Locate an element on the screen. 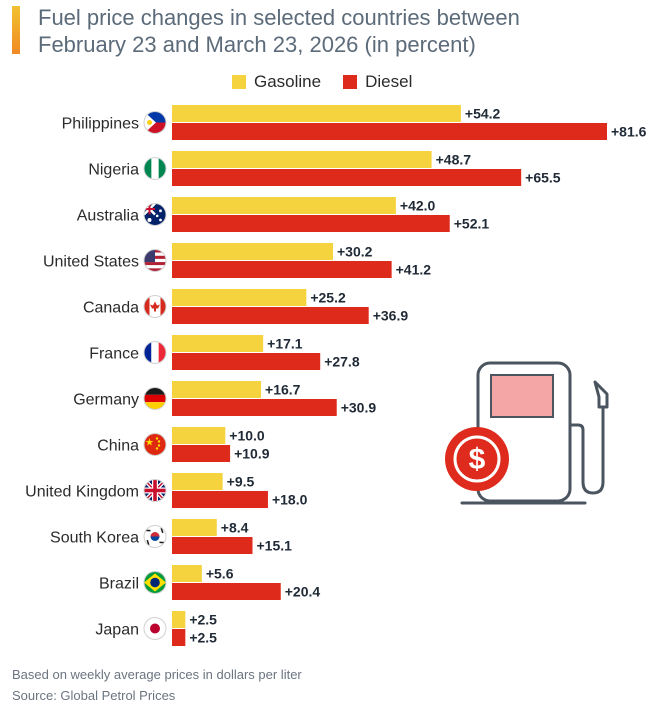  data-label-diesel-france: +27.8 is located at coordinates (342, 362).